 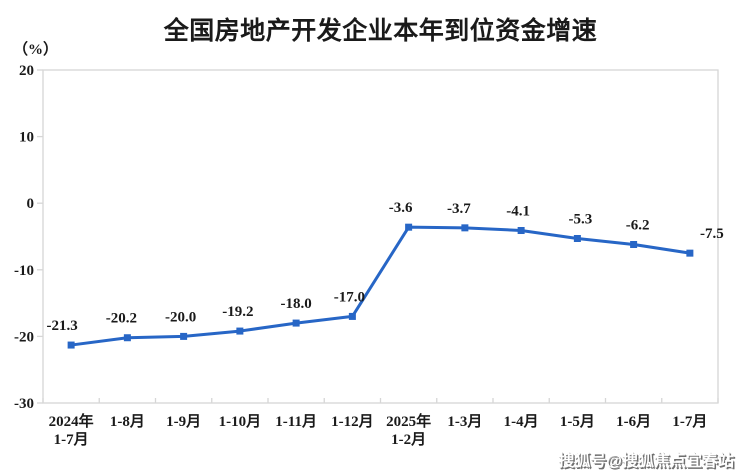 I want to click on data-point-label: -7.5, so click(x=712, y=234).